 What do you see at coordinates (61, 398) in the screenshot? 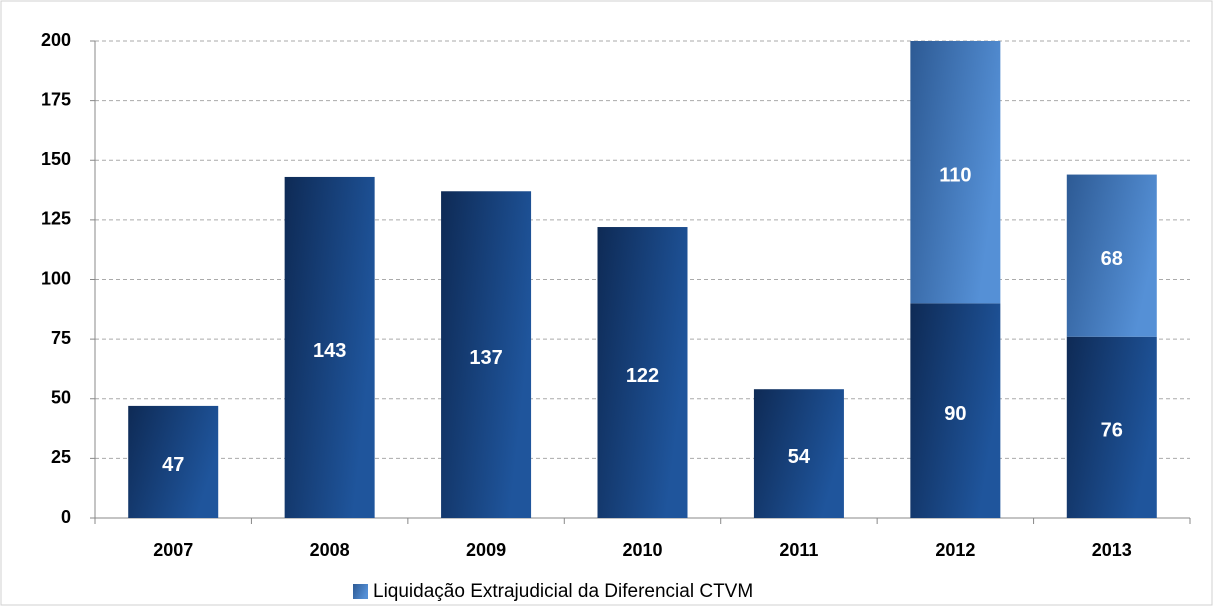
I see `y-tick-label: 50` at bounding box center [61, 398].